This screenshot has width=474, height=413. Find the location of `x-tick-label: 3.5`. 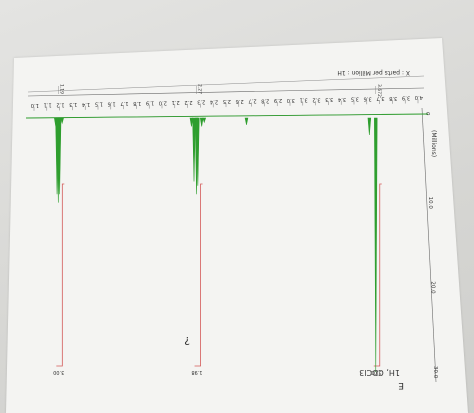

x-tick-label: 3.5 is located at coordinates (355, 99).